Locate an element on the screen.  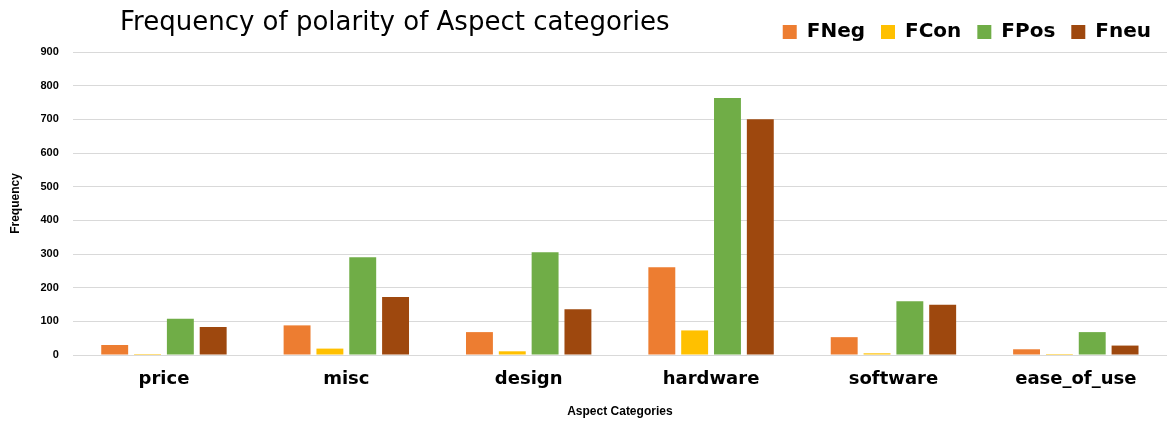
y-tick-label: 900 is located at coordinates (49, 51).